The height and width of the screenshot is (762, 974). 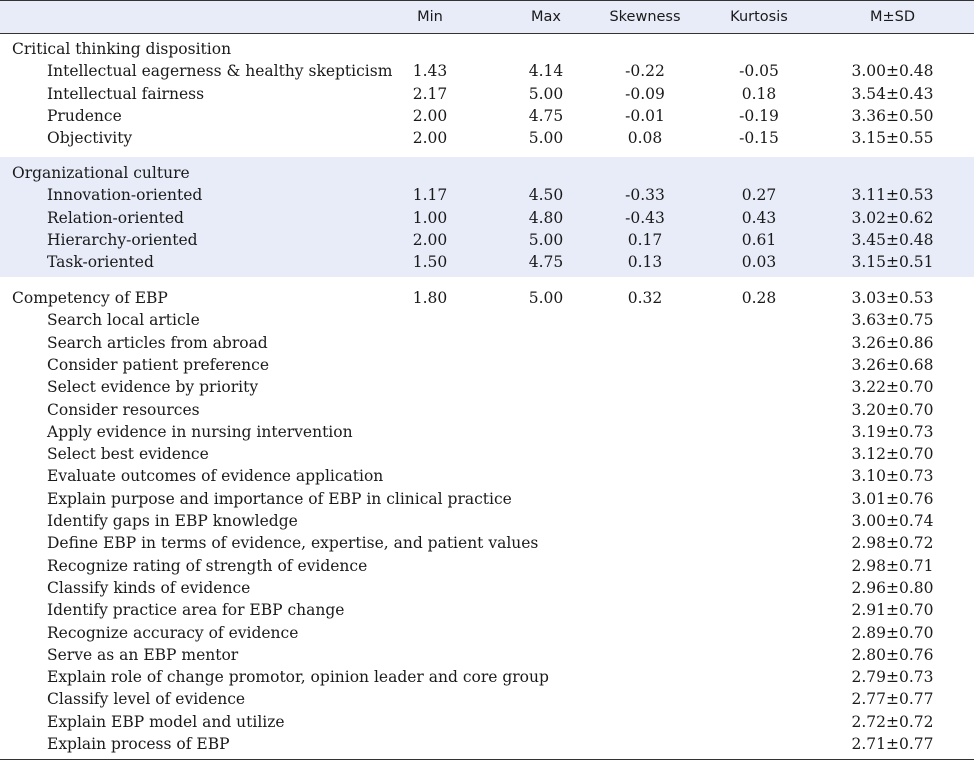 I want to click on row-label: Recognize rating of strength of evidence, so click(x=207, y=565).